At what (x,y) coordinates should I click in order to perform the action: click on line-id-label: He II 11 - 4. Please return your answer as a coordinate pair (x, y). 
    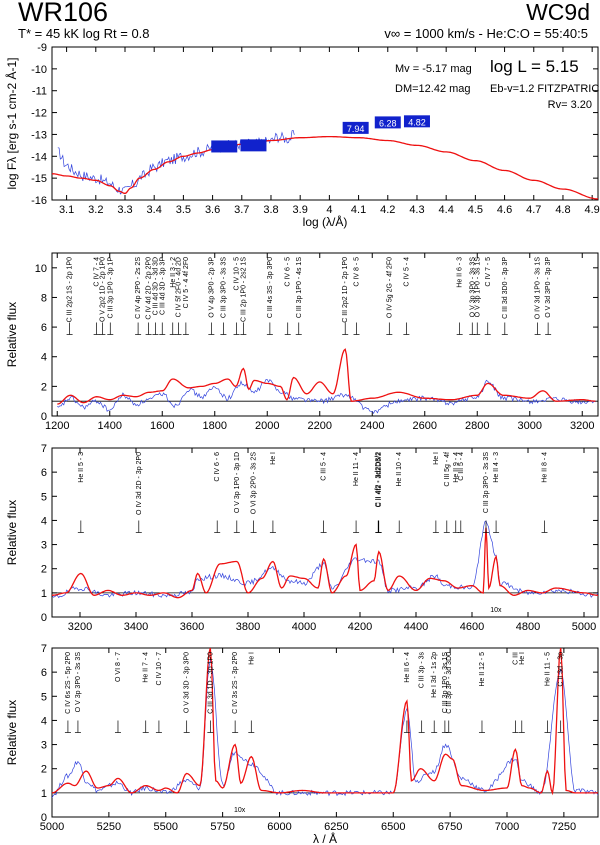
    Looking at the image, I should click on (356, 469).